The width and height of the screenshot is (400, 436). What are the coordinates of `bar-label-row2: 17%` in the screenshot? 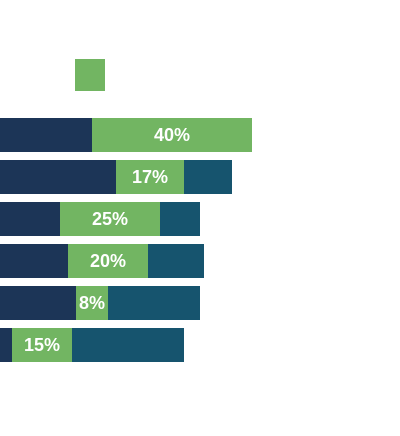 It's located at (150, 177).